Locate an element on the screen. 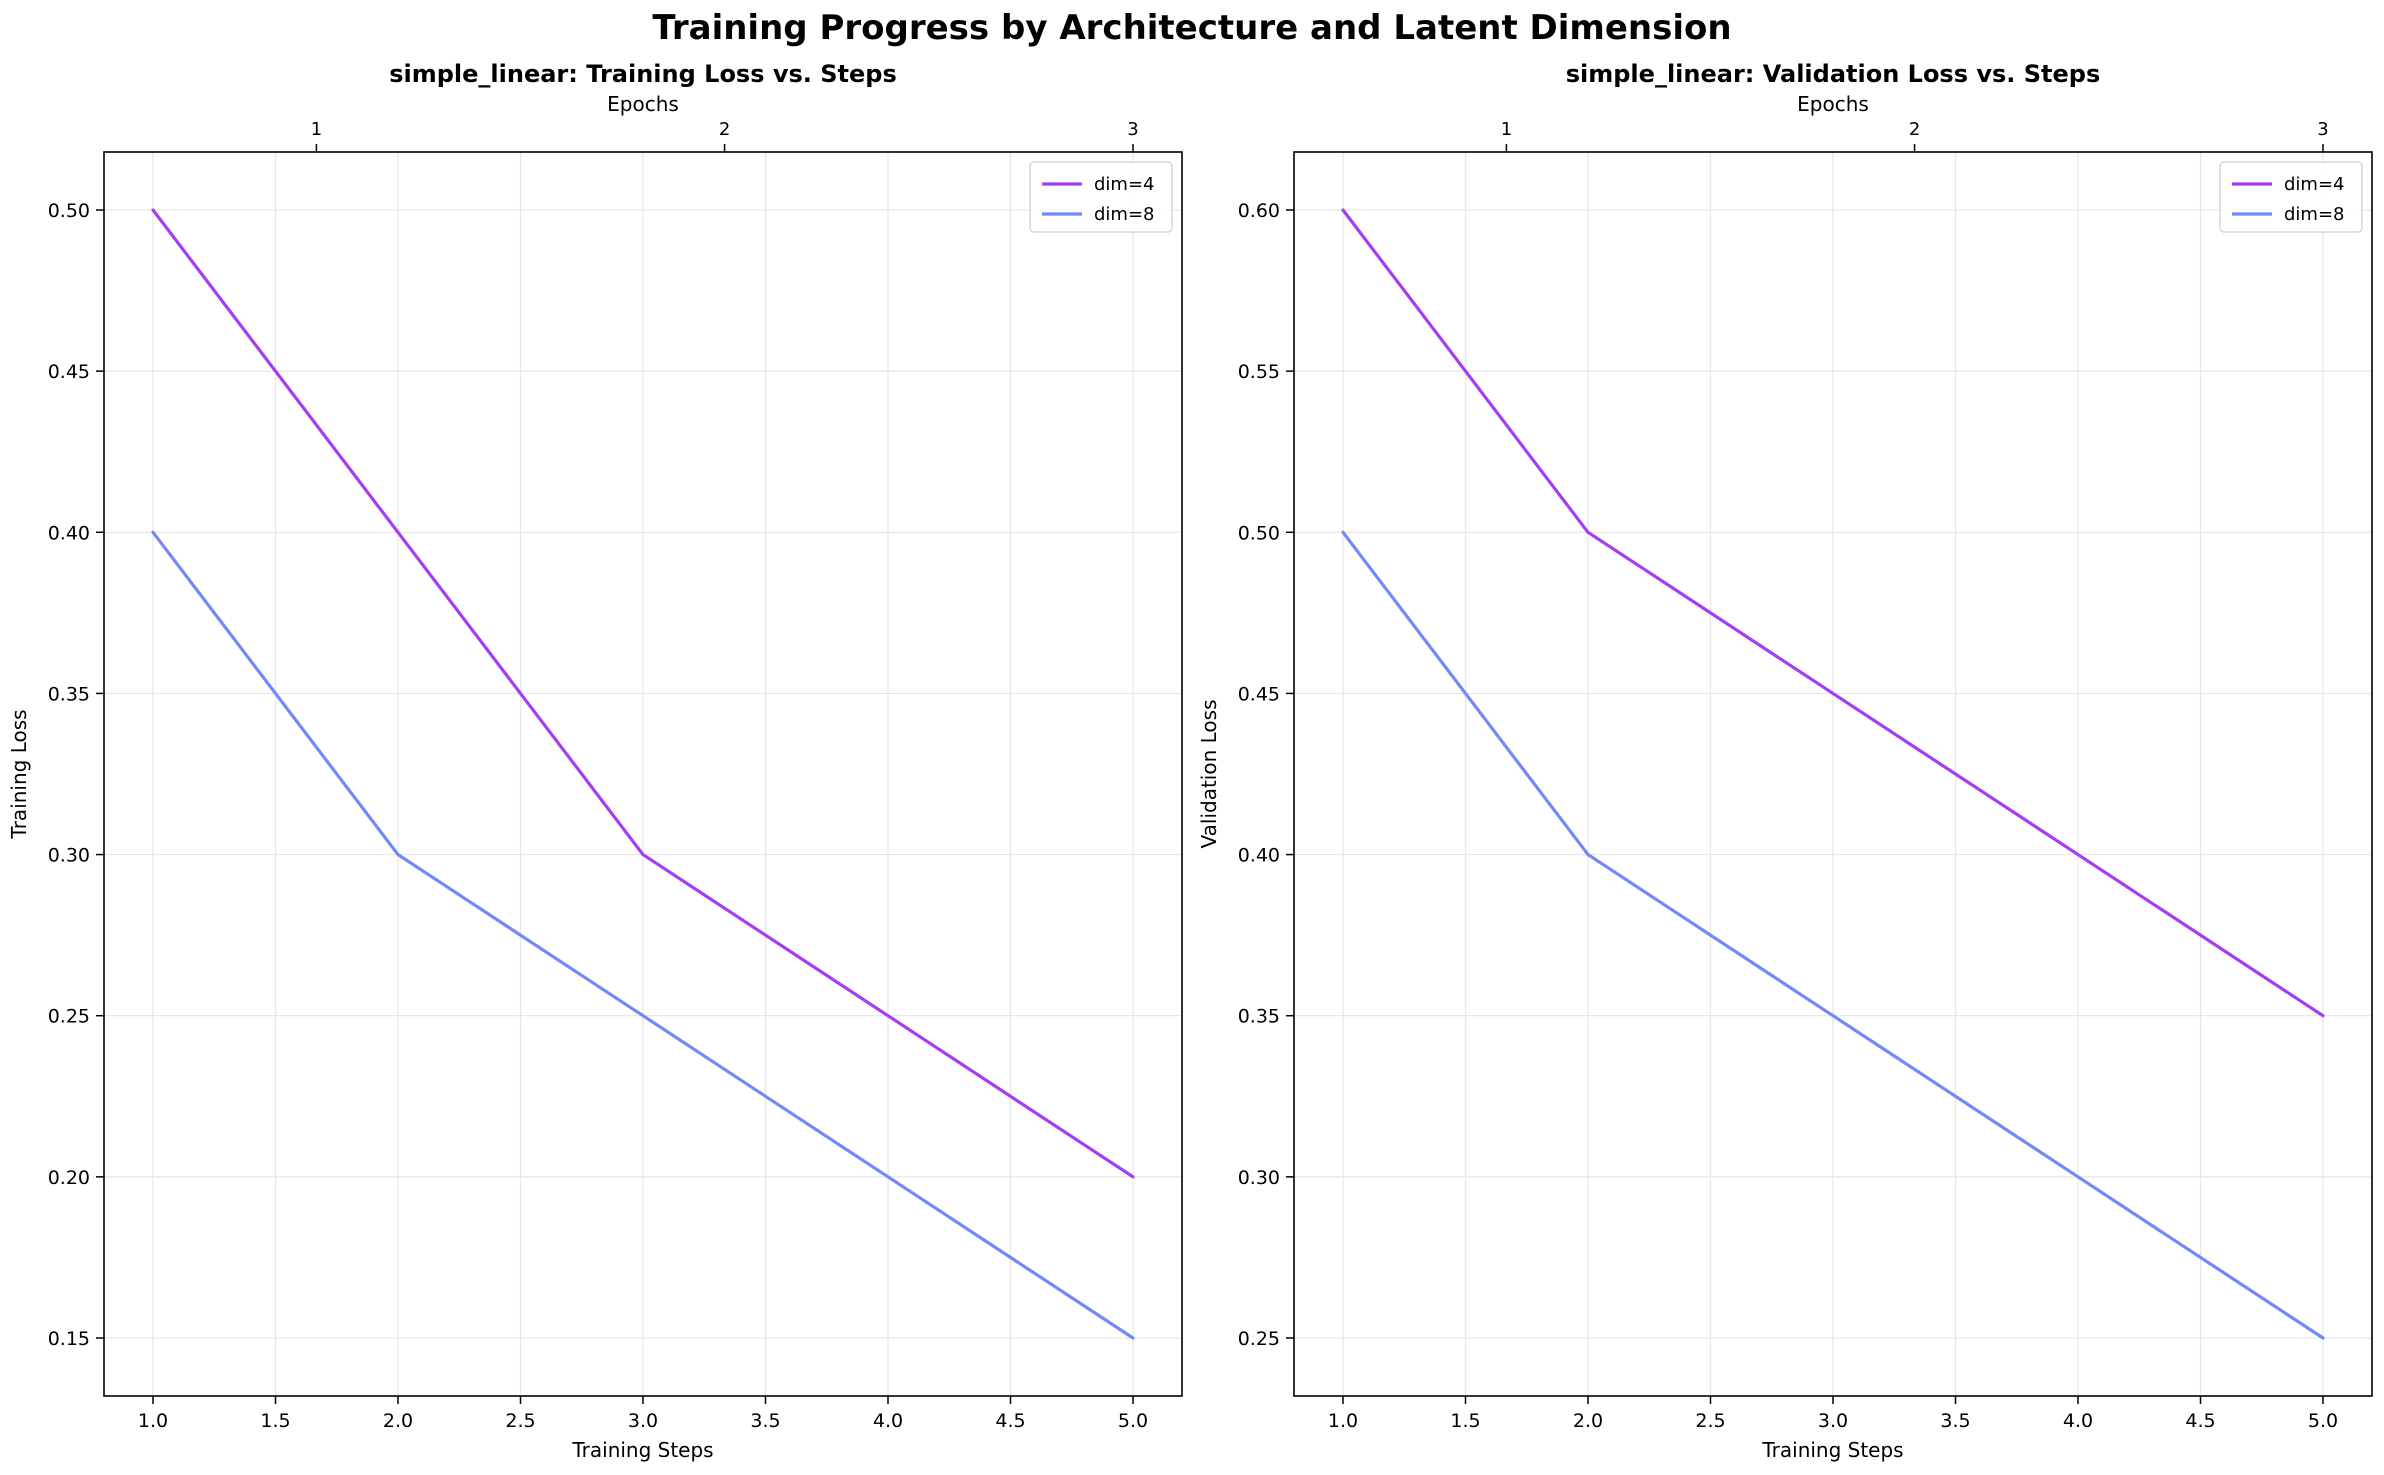 This screenshot has width=2384, height=1475. y-tick-label: 0.60 is located at coordinates (1259, 211).